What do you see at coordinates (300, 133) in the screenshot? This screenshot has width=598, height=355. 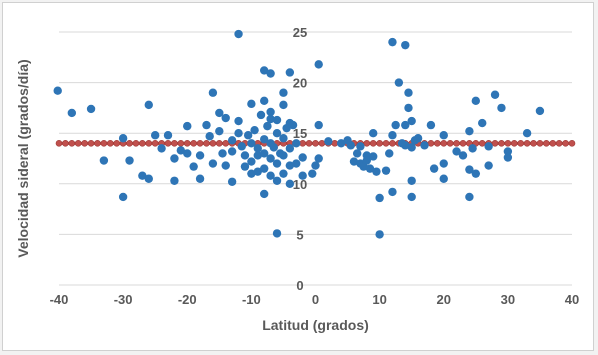 I see `y-tick-label: 15` at bounding box center [300, 133].